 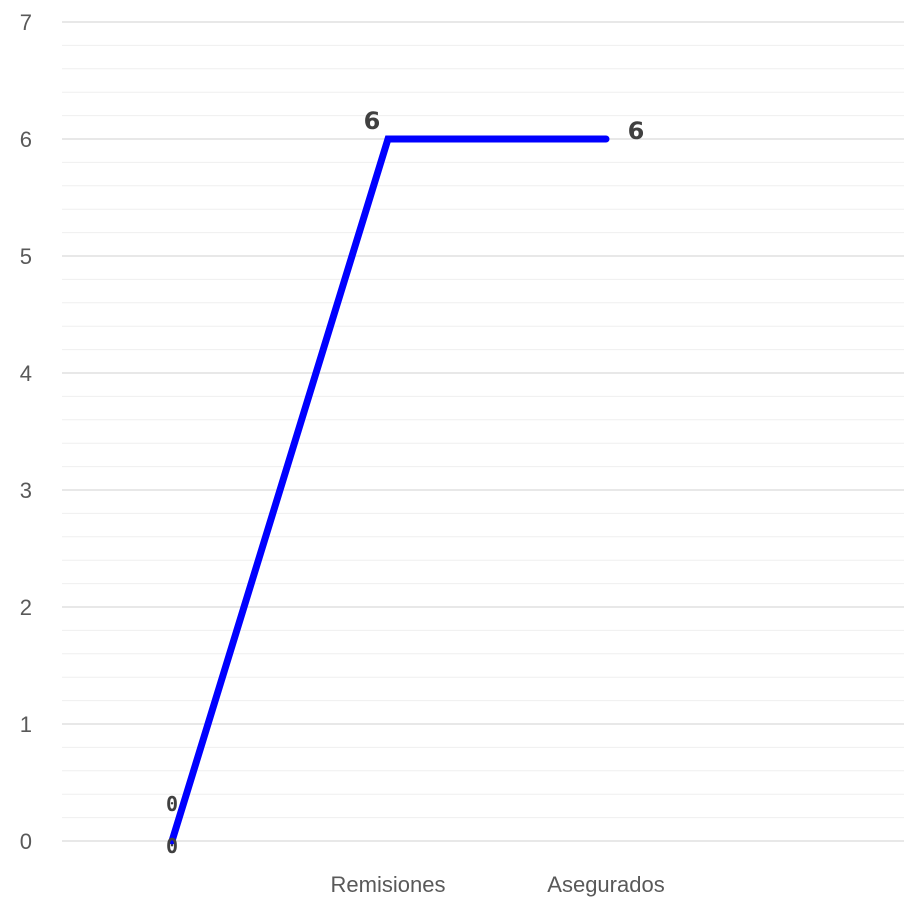 I want to click on y-axis-tick-labels: 0 1 2 3 4 5 6 7, so click(x=26, y=432).